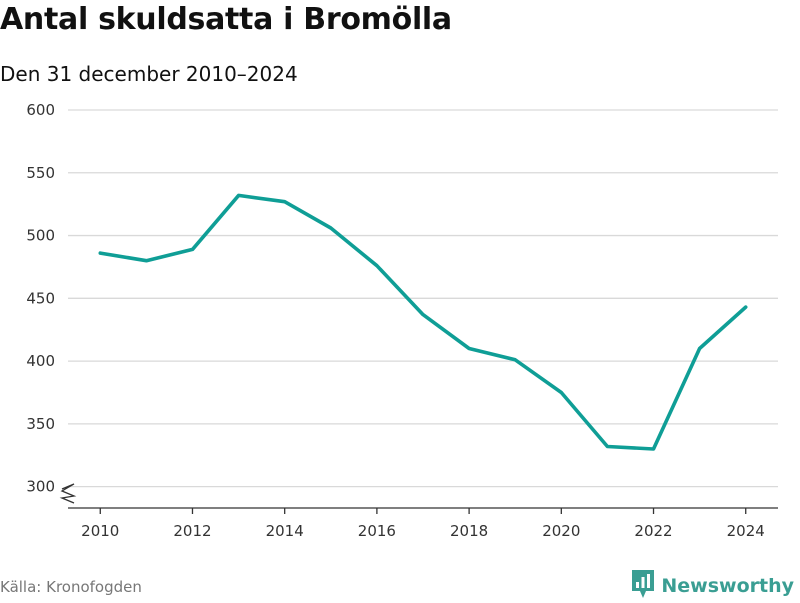 This screenshot has width=800, height=603. I want to click on x-tick-label-2024: 2024, so click(746, 531).